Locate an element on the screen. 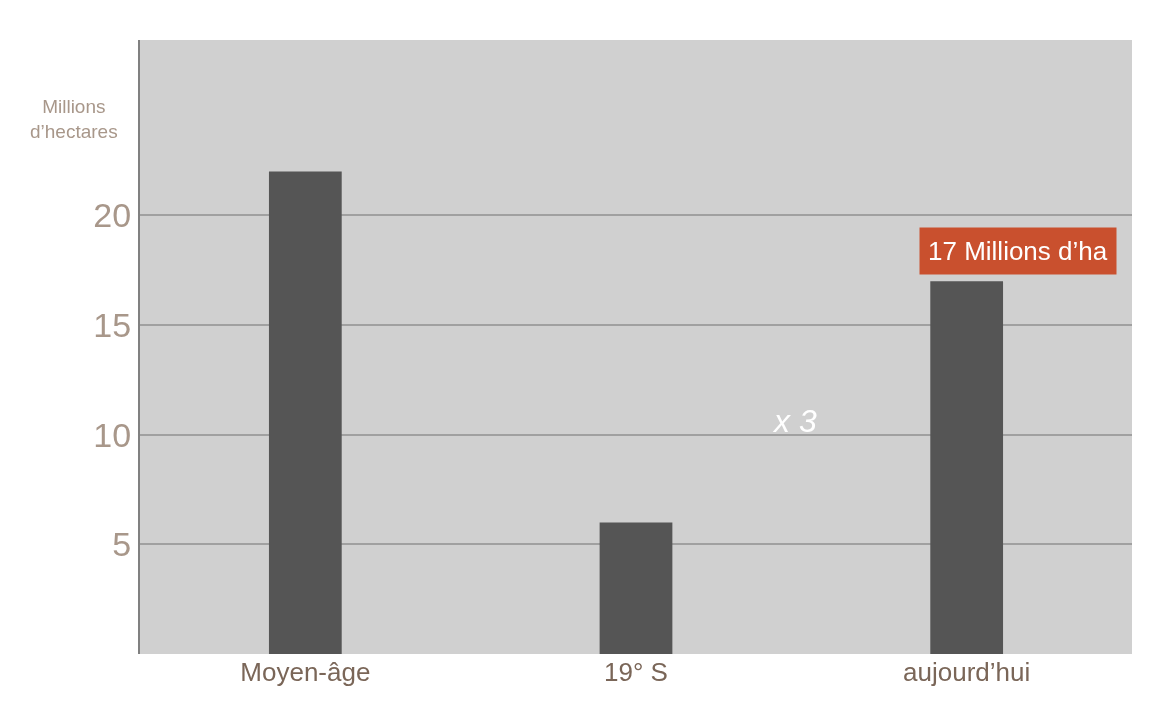  annotation: 17 Millions d’ha is located at coordinates (1018, 251).